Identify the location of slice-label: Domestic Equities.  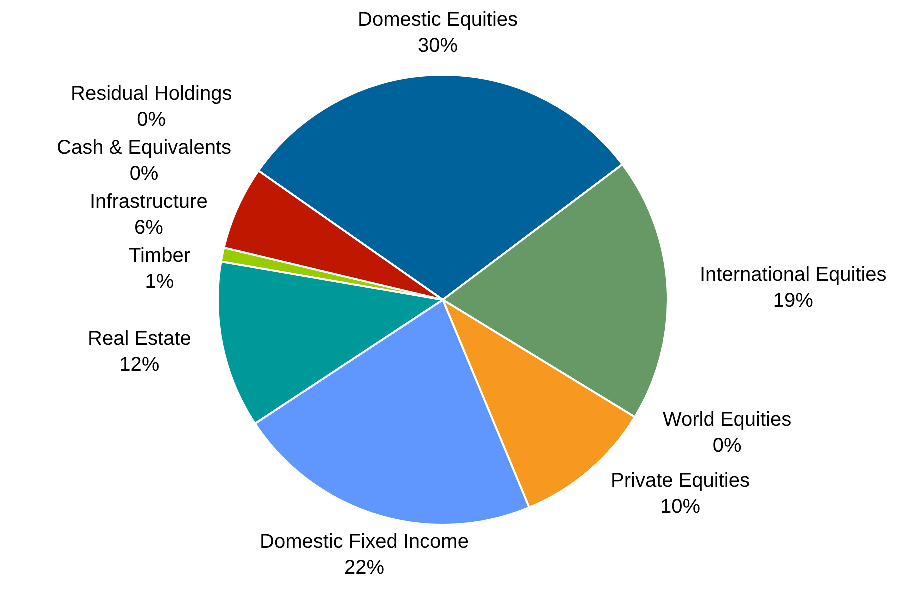
(438, 20).